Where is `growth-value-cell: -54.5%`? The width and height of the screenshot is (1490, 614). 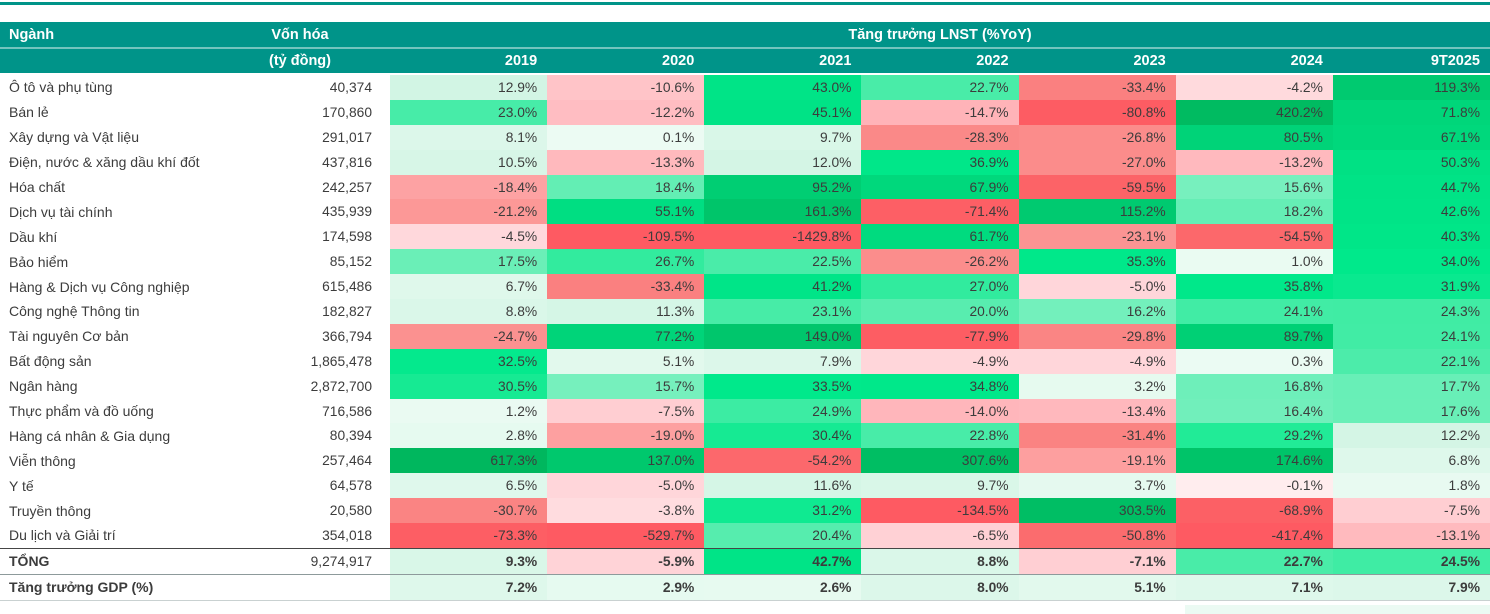
growth-value-cell: -54.5% is located at coordinates (1254, 237).